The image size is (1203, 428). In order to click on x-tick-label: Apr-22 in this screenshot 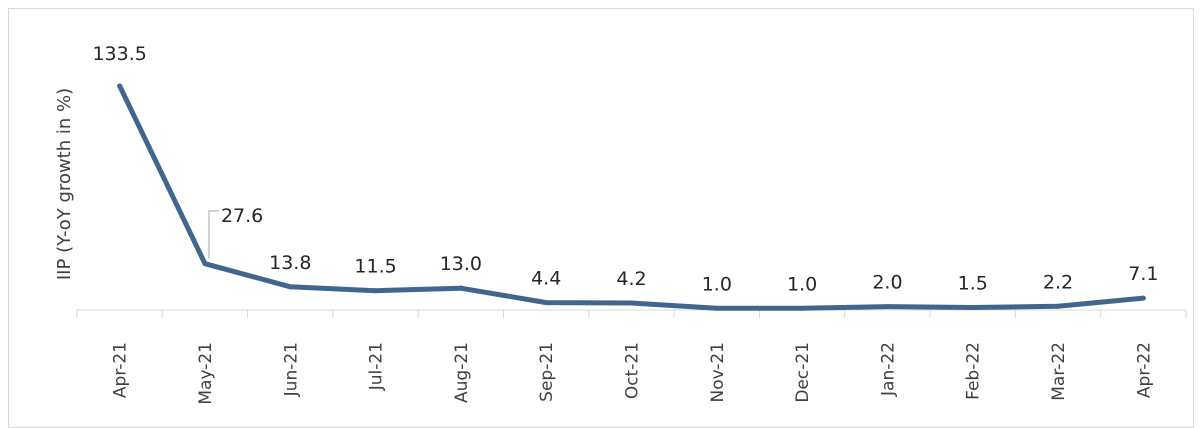, I will do `click(1144, 370)`.